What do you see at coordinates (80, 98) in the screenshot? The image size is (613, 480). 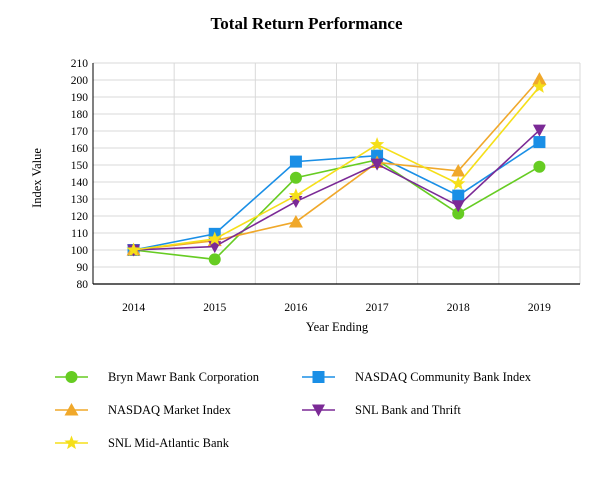 I see `y-tick-label: 190` at bounding box center [80, 98].